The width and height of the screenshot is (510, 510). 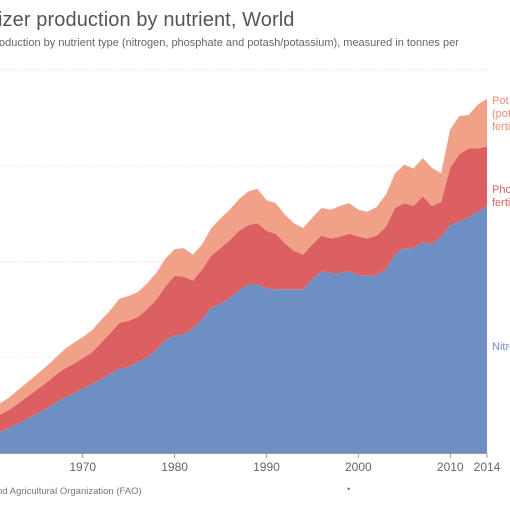 I want to click on series-label-nitro: Nitro, so click(x=501, y=347).